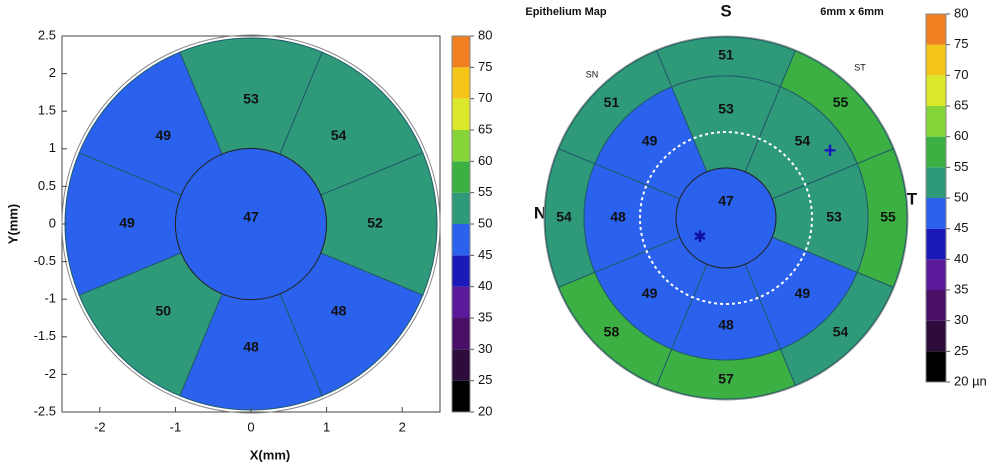  I want to click on marker: ✱, so click(699, 237).